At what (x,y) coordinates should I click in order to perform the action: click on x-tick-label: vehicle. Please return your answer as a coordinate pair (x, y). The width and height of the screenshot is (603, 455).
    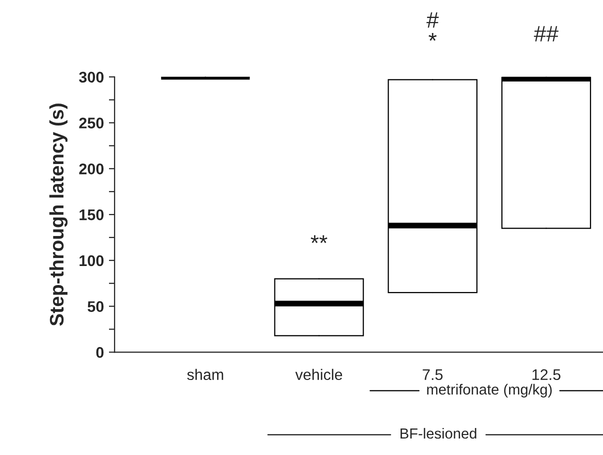
    Looking at the image, I should click on (318, 374).